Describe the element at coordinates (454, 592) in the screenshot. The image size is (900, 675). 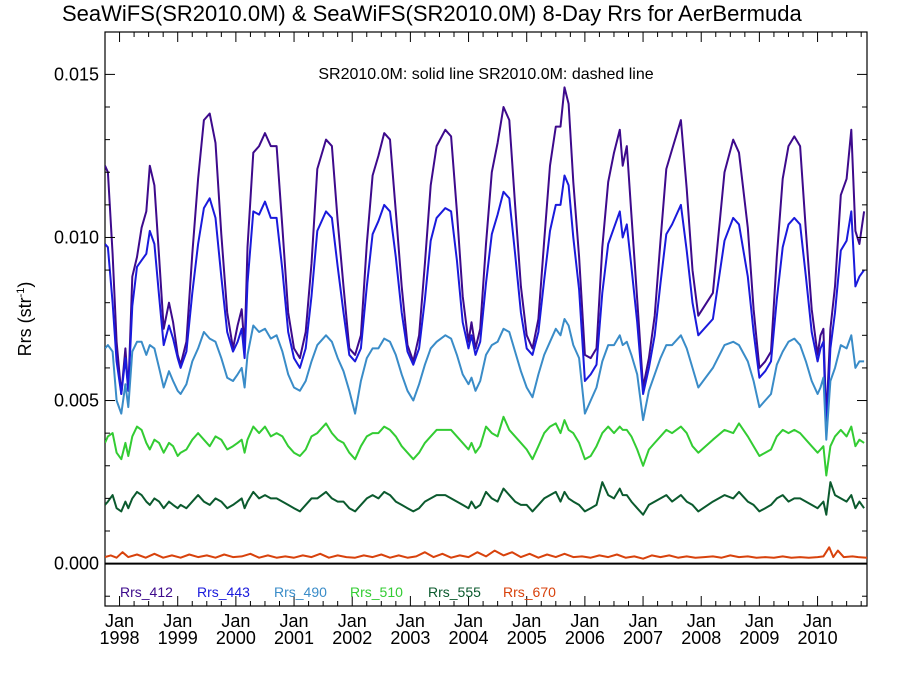
I see `legend-item-rrs-555: Rrs_555` at that location.